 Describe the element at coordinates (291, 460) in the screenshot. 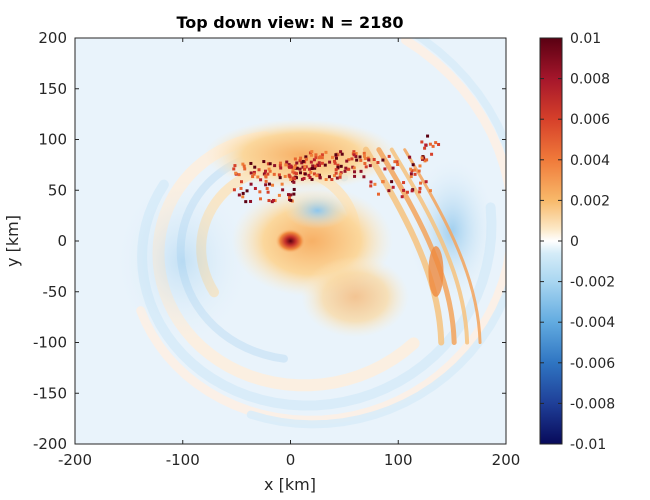

I see `x-tick-label: 0` at that location.